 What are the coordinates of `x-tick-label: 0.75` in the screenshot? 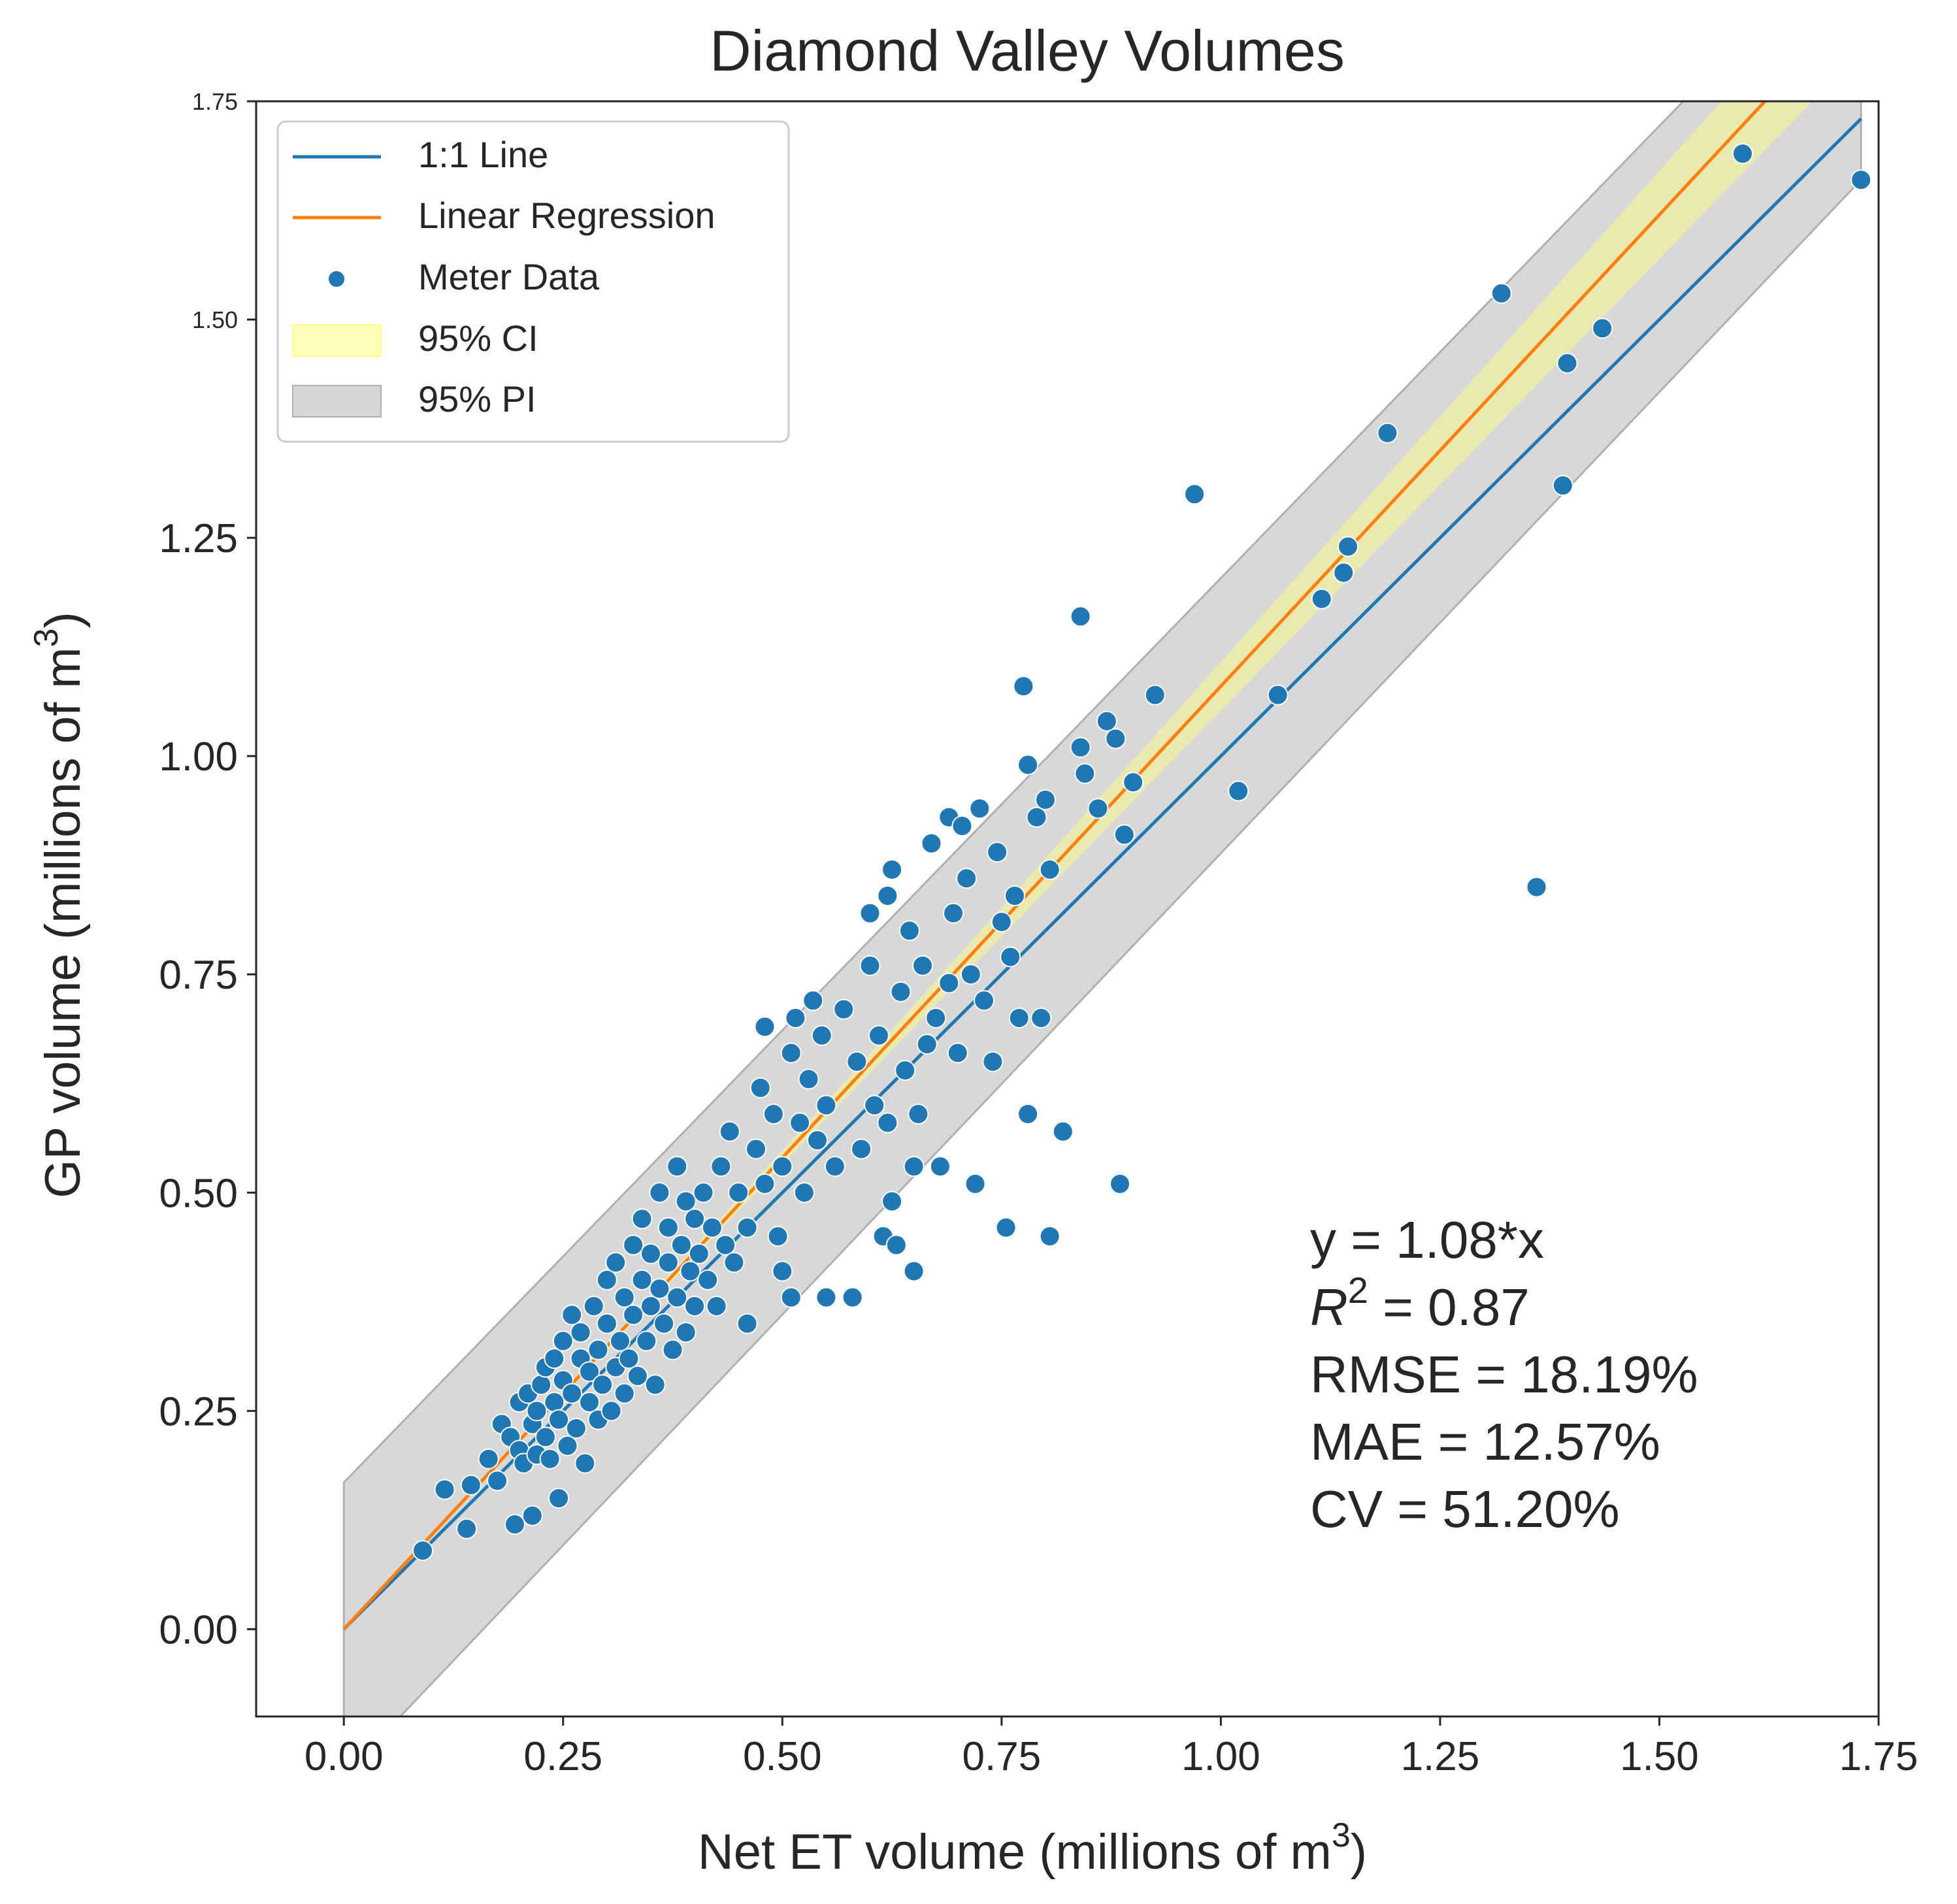 It's located at (1002, 1756).